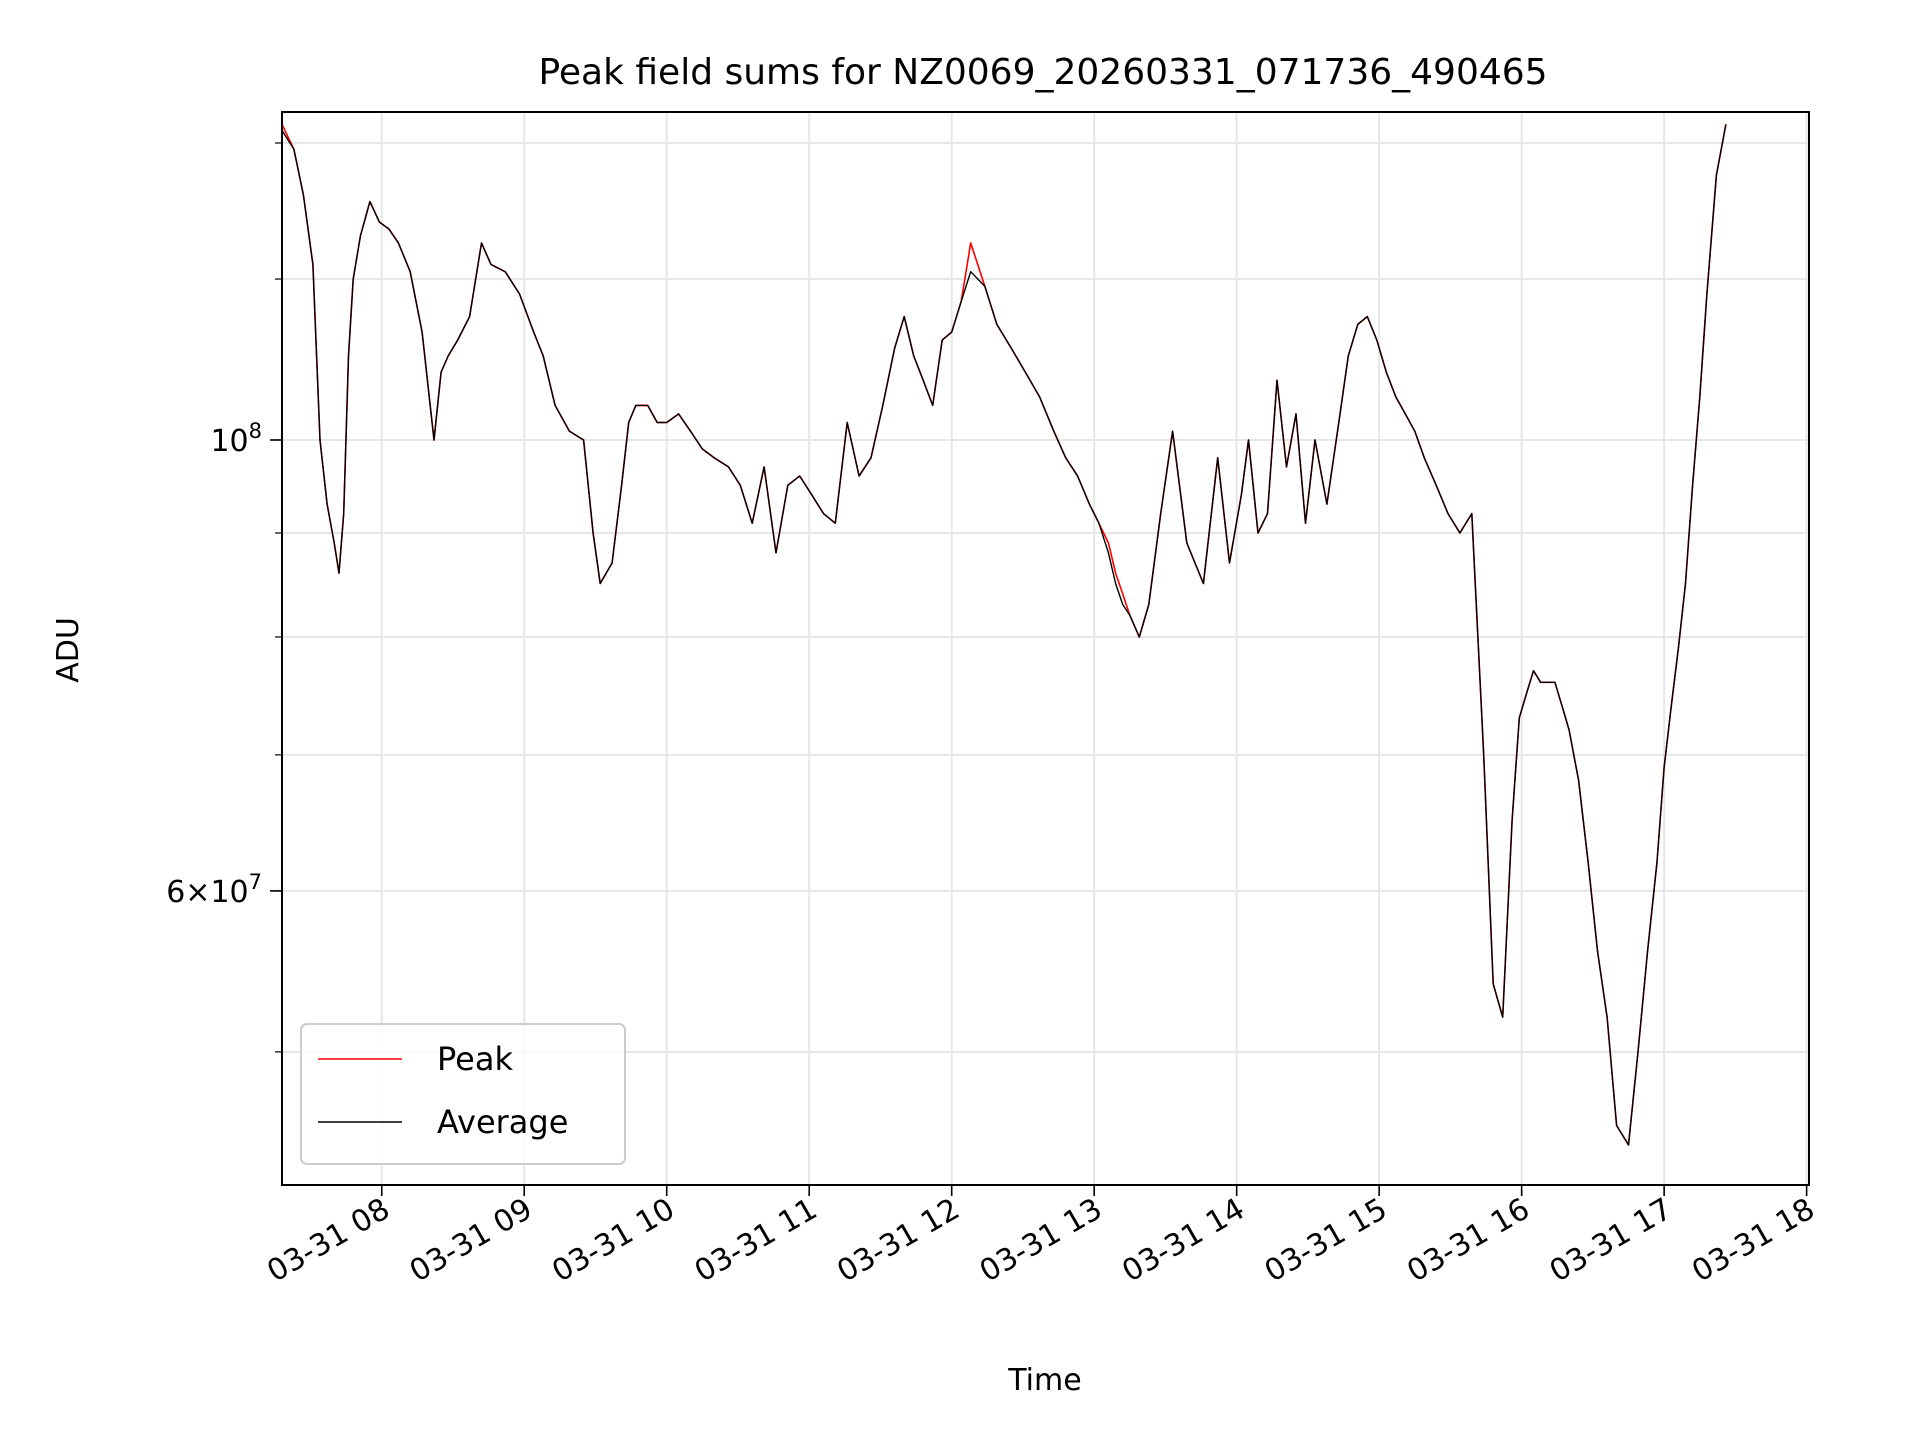 Image resolution: width=1920 pixels, height=1440 pixels. I want to click on y-tick-times: ×, so click(197, 892).